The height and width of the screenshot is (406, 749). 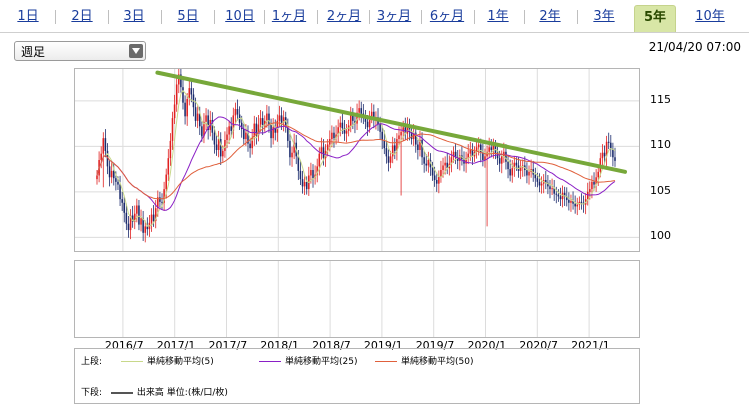 What do you see at coordinates (694, 47) in the screenshot?
I see `data-timestamp: 21/04/20 07:00` at bounding box center [694, 47].